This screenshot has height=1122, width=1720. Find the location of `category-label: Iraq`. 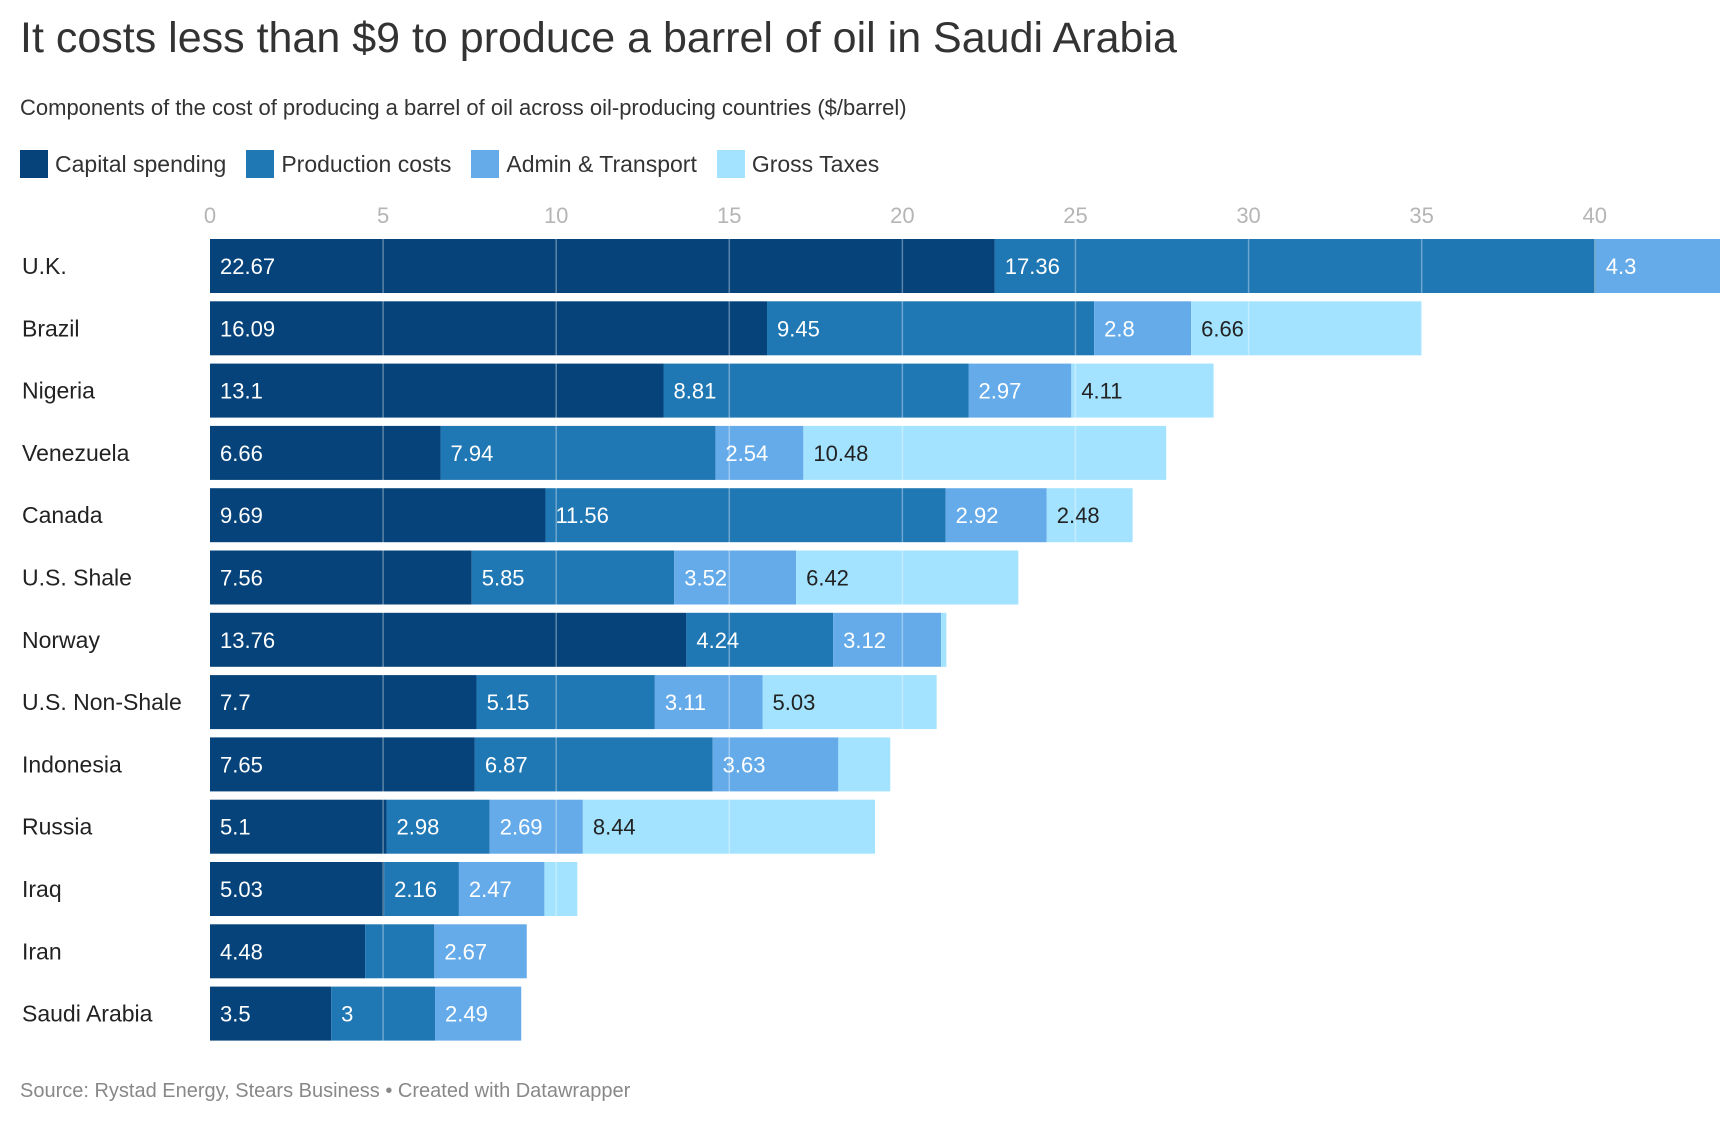

category-label: Iraq is located at coordinates (42, 889).